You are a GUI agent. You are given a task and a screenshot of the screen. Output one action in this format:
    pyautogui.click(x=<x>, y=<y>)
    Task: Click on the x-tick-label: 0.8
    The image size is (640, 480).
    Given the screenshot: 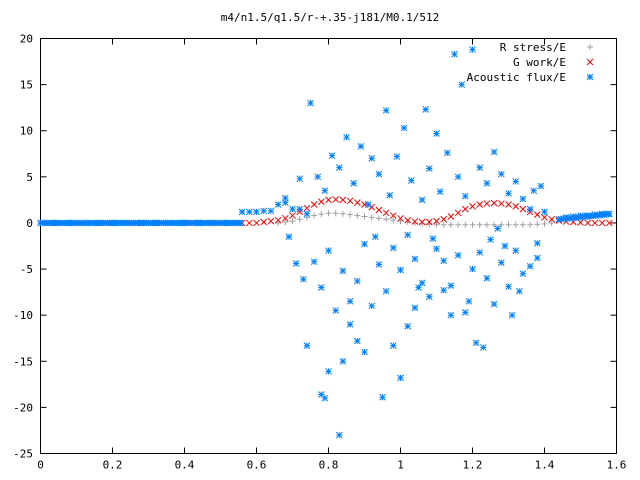 What is the action you would take?
    pyautogui.click(x=329, y=465)
    